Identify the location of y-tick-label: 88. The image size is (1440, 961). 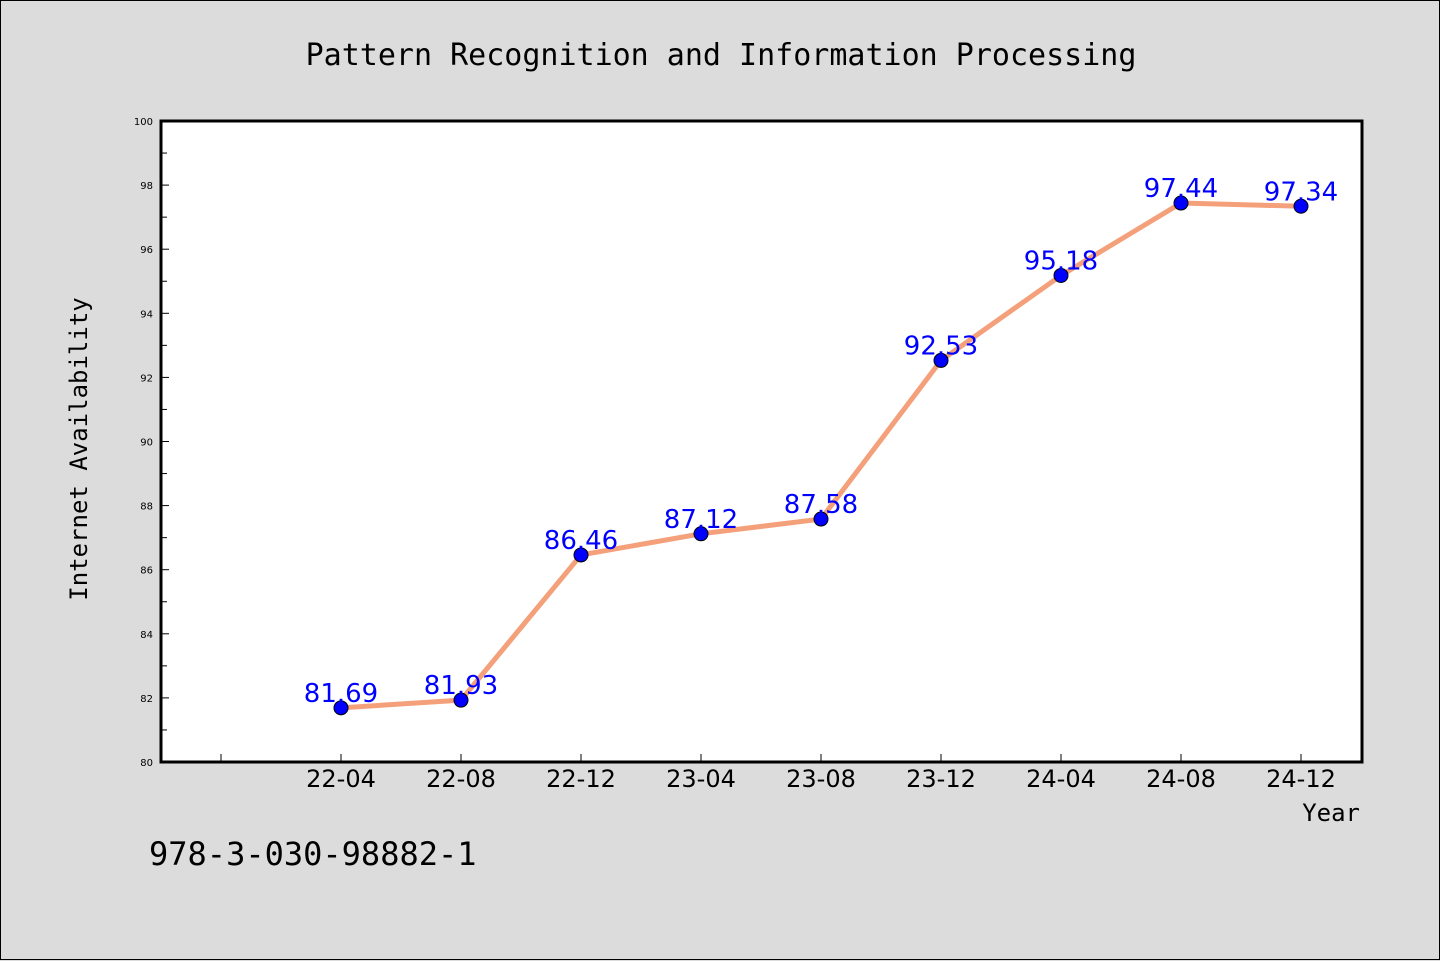
(146, 507).